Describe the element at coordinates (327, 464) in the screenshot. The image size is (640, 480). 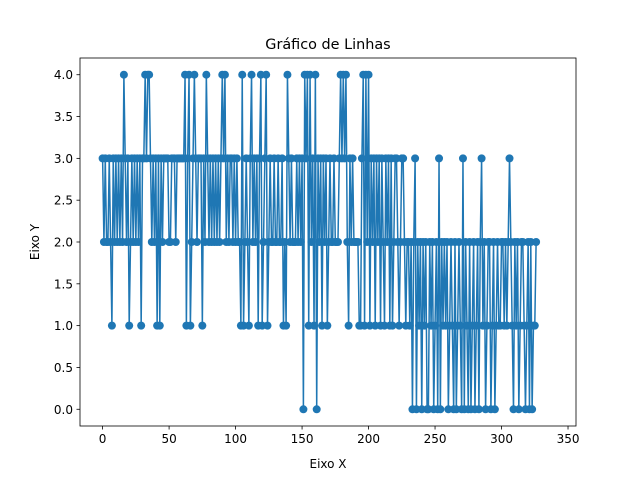
I see `x-axis-label: Eixo X` at that location.